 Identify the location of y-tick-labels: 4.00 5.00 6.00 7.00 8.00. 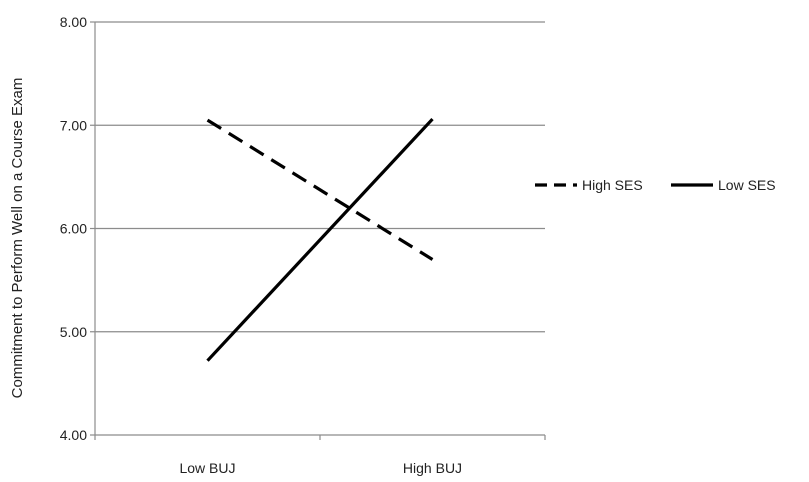
(73, 228).